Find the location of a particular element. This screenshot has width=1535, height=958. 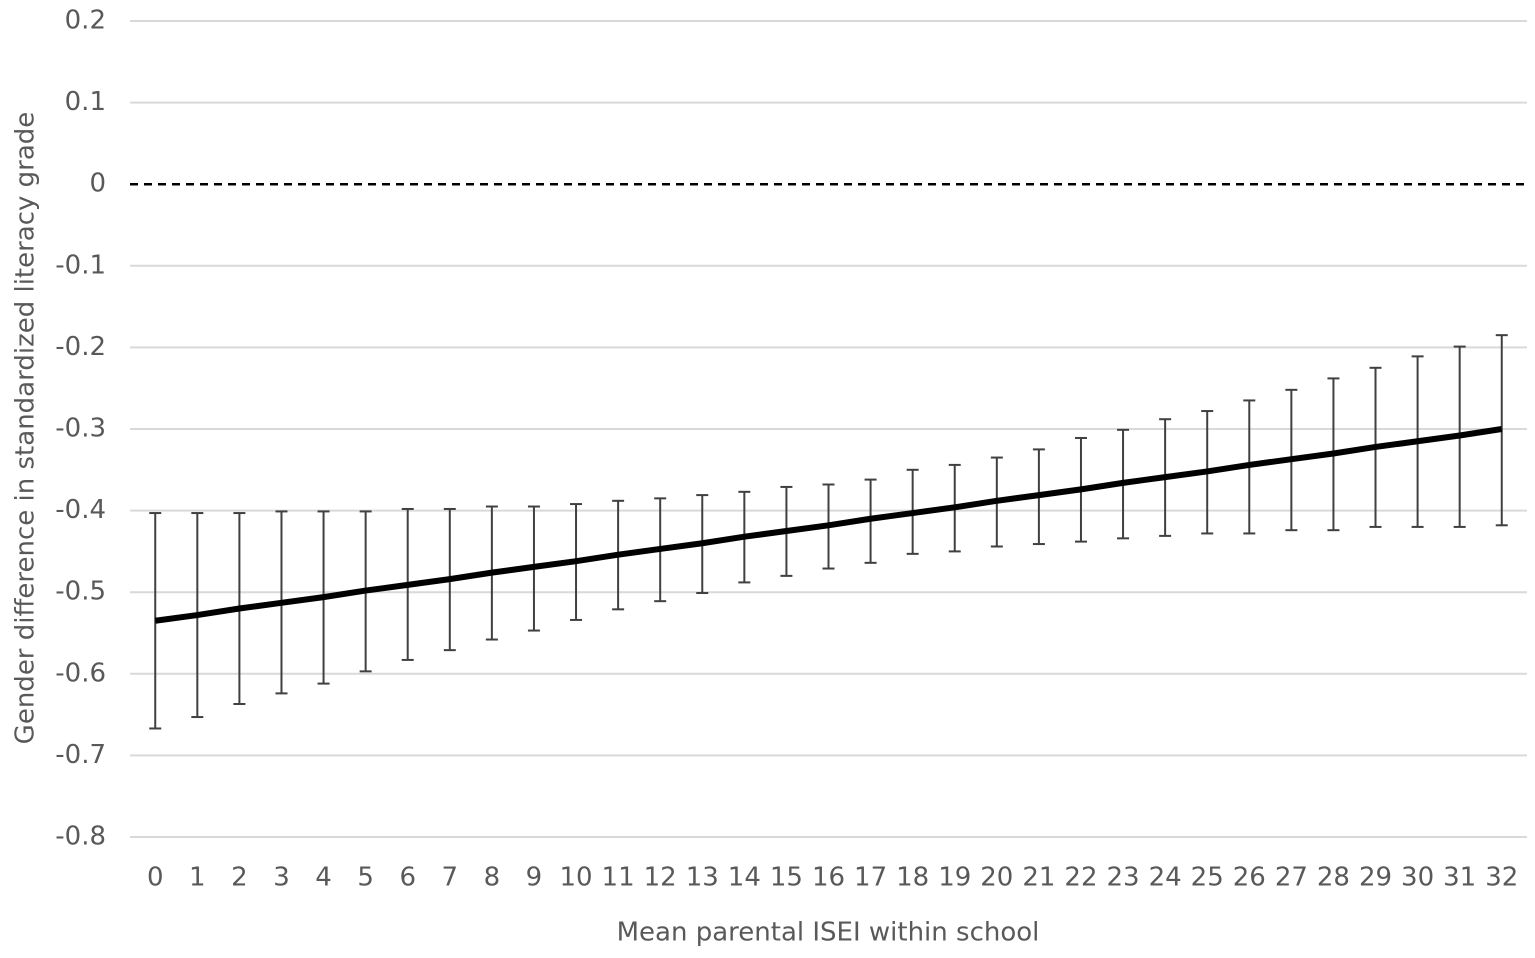

x-tick-label: 32 is located at coordinates (1501, 878).